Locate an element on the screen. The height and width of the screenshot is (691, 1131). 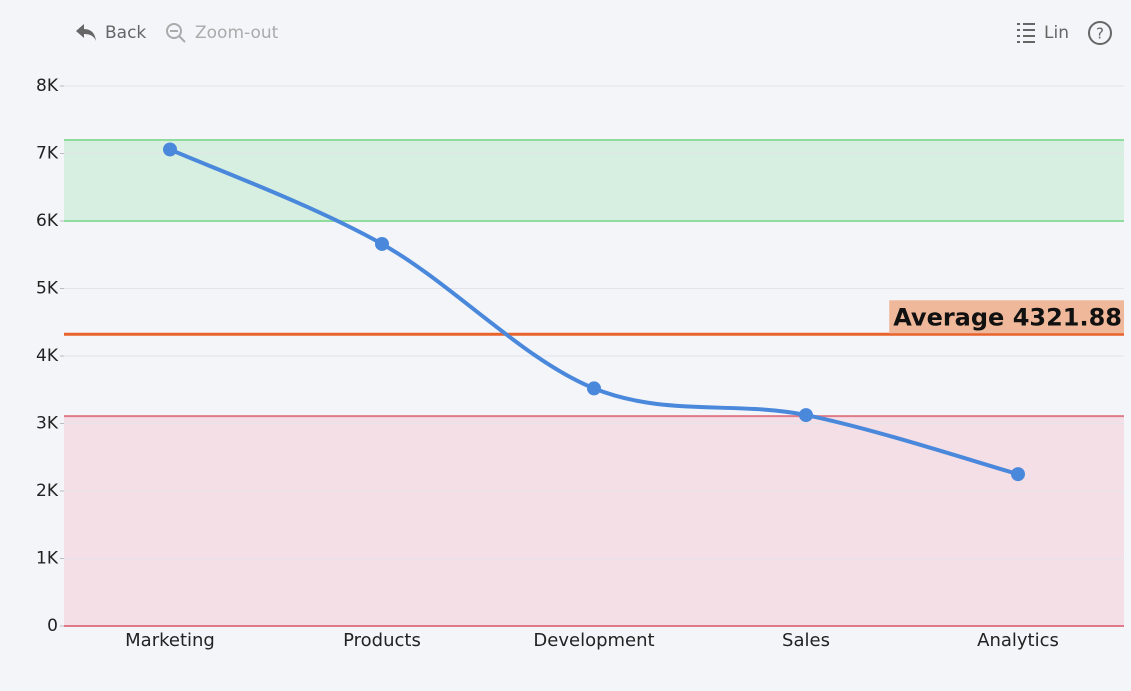
y-tick-label: 8K is located at coordinates (47, 86).